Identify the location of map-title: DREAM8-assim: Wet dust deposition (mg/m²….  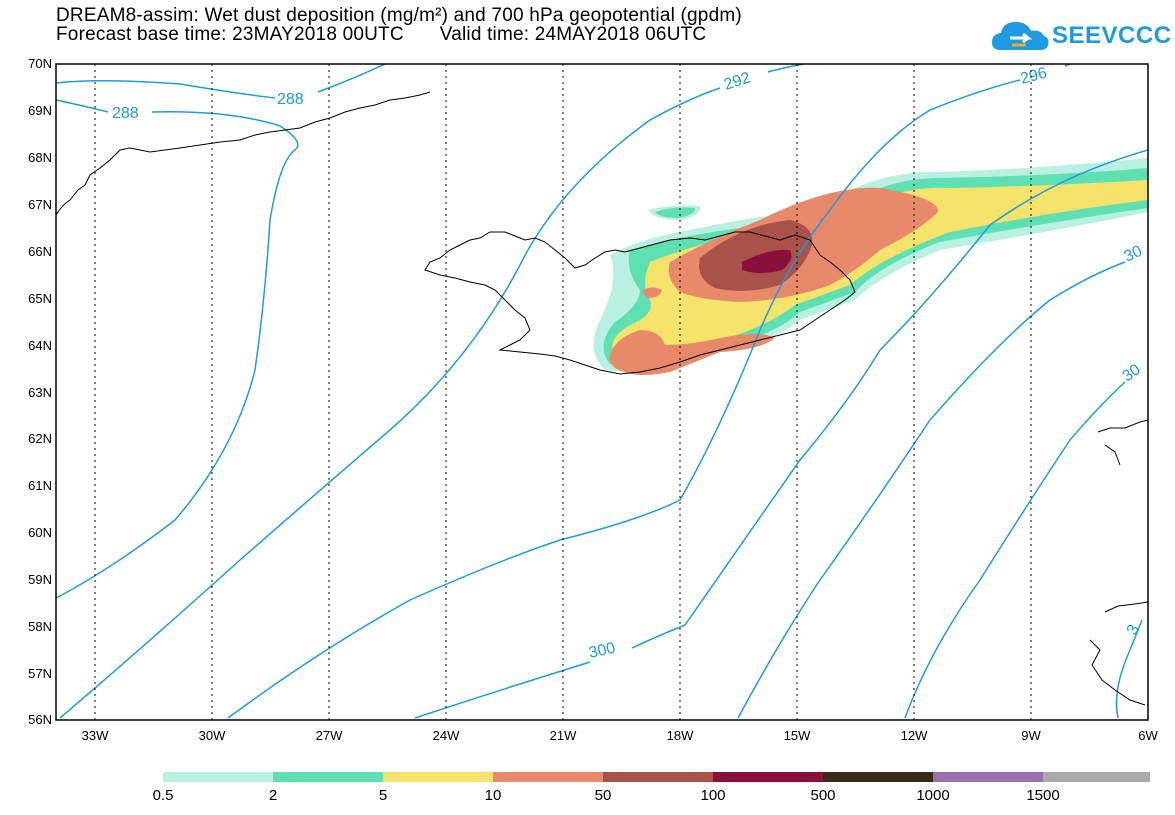
(399, 15).